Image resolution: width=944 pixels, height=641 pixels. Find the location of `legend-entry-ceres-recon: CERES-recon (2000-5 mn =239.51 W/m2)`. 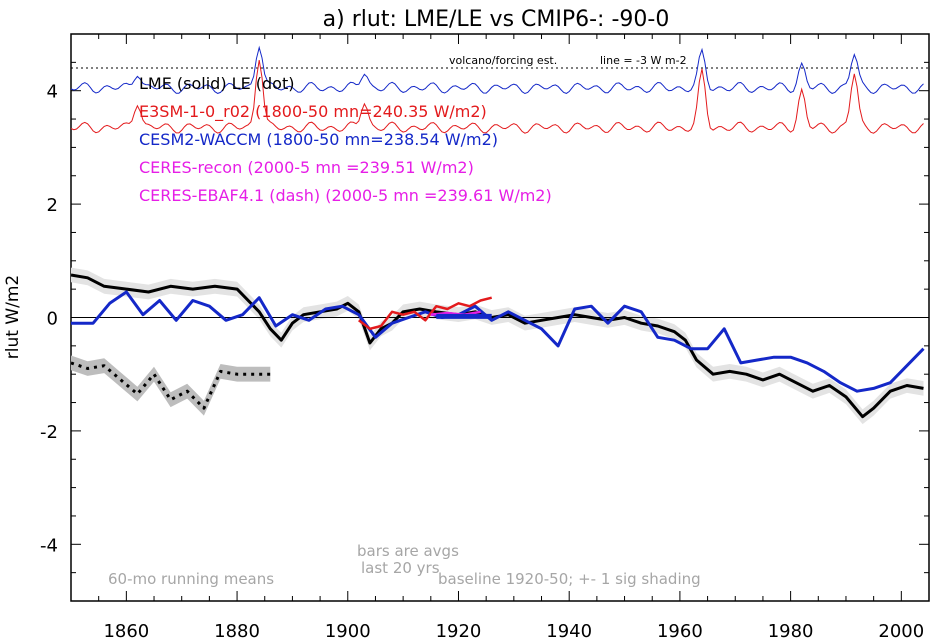

legend-entry-ceres-recon: CERES-recon (2000-5 mn =239.51 W/m2) is located at coordinates (306, 167).